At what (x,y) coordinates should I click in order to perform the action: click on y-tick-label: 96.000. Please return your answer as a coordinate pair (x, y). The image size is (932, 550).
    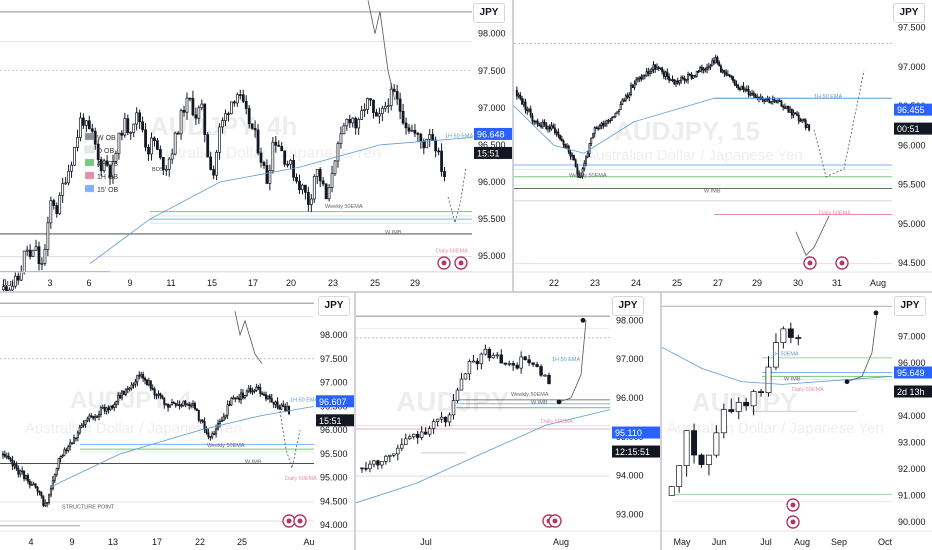
    Looking at the image, I should click on (334, 430).